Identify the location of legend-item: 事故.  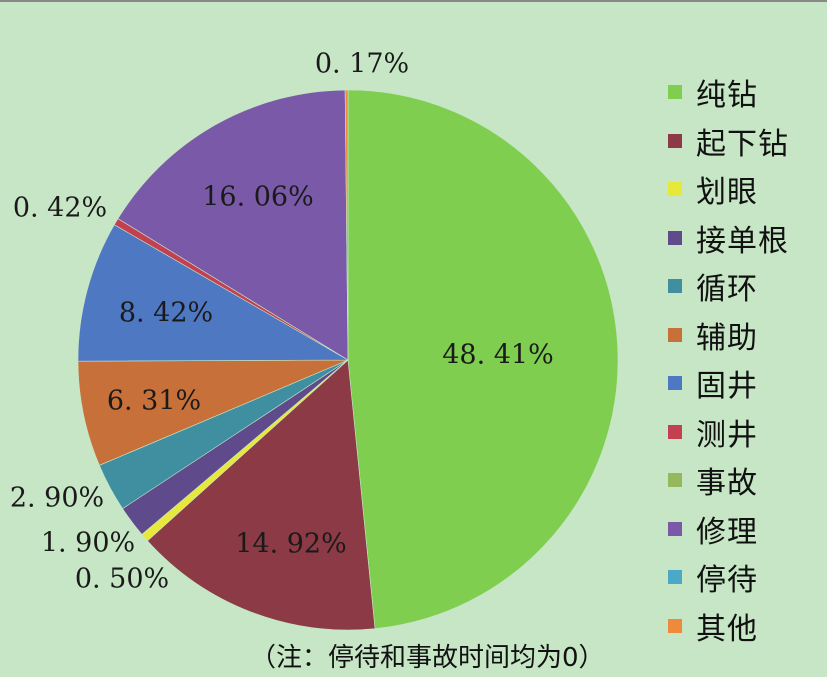
(747, 480).